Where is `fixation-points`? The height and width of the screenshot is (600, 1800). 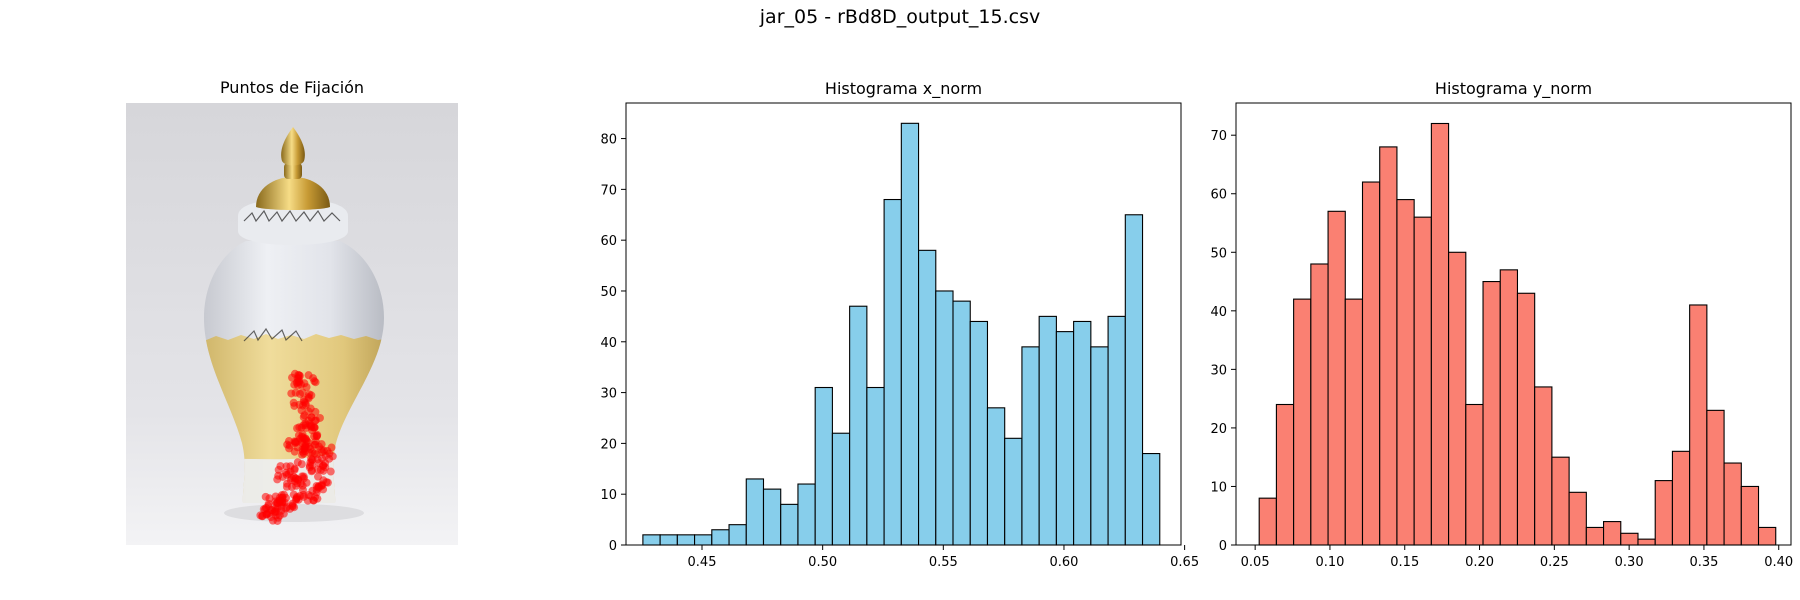
fixation-points is located at coordinates (296, 447).